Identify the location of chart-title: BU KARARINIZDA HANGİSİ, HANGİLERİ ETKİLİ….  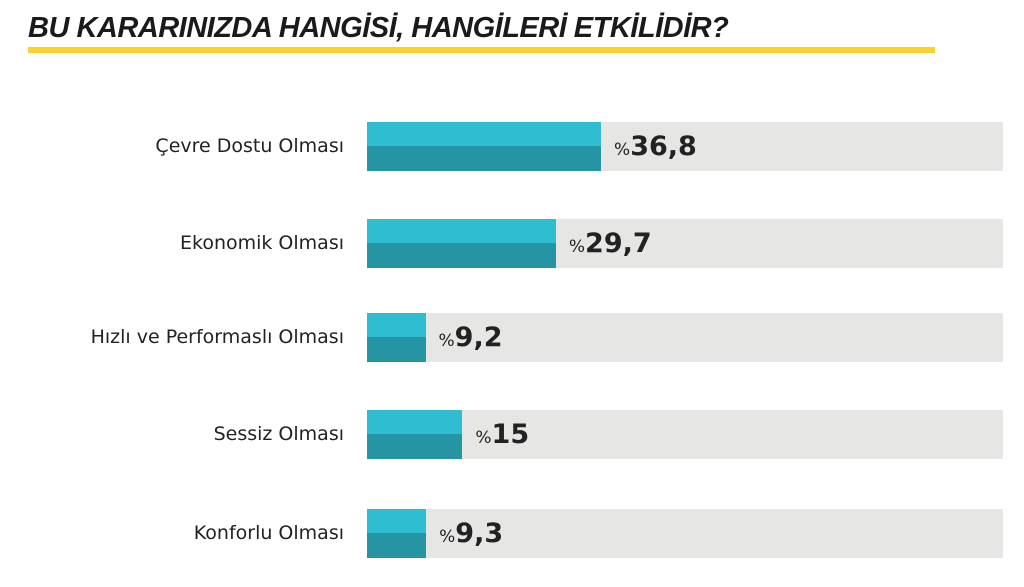
(378, 28).